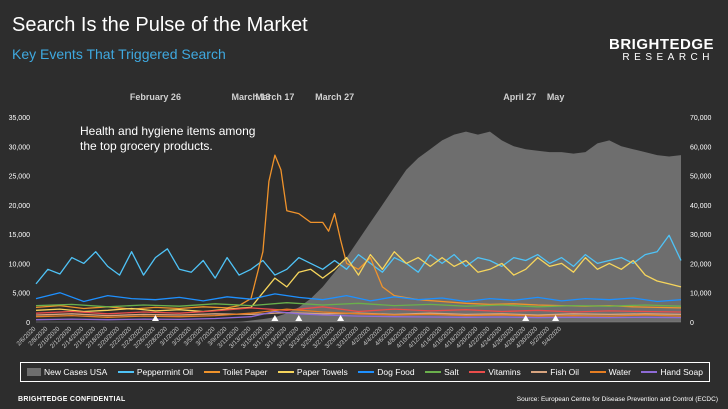 This screenshot has height=409, width=728. What do you see at coordinates (165, 372) in the screenshot?
I see `legend-label: Peppermint Oil` at bounding box center [165, 372].